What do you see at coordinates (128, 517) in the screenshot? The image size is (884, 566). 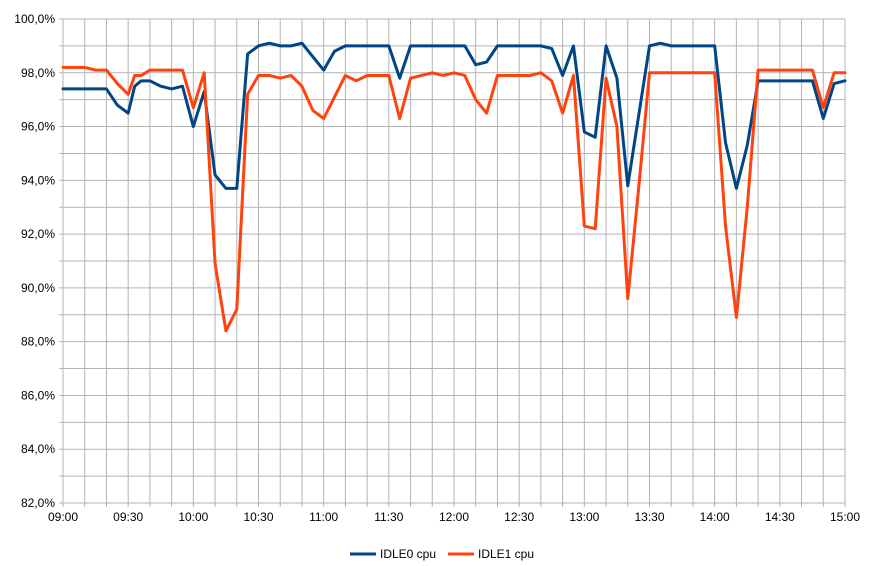 I see `x-tick-label: 09:30` at bounding box center [128, 517].